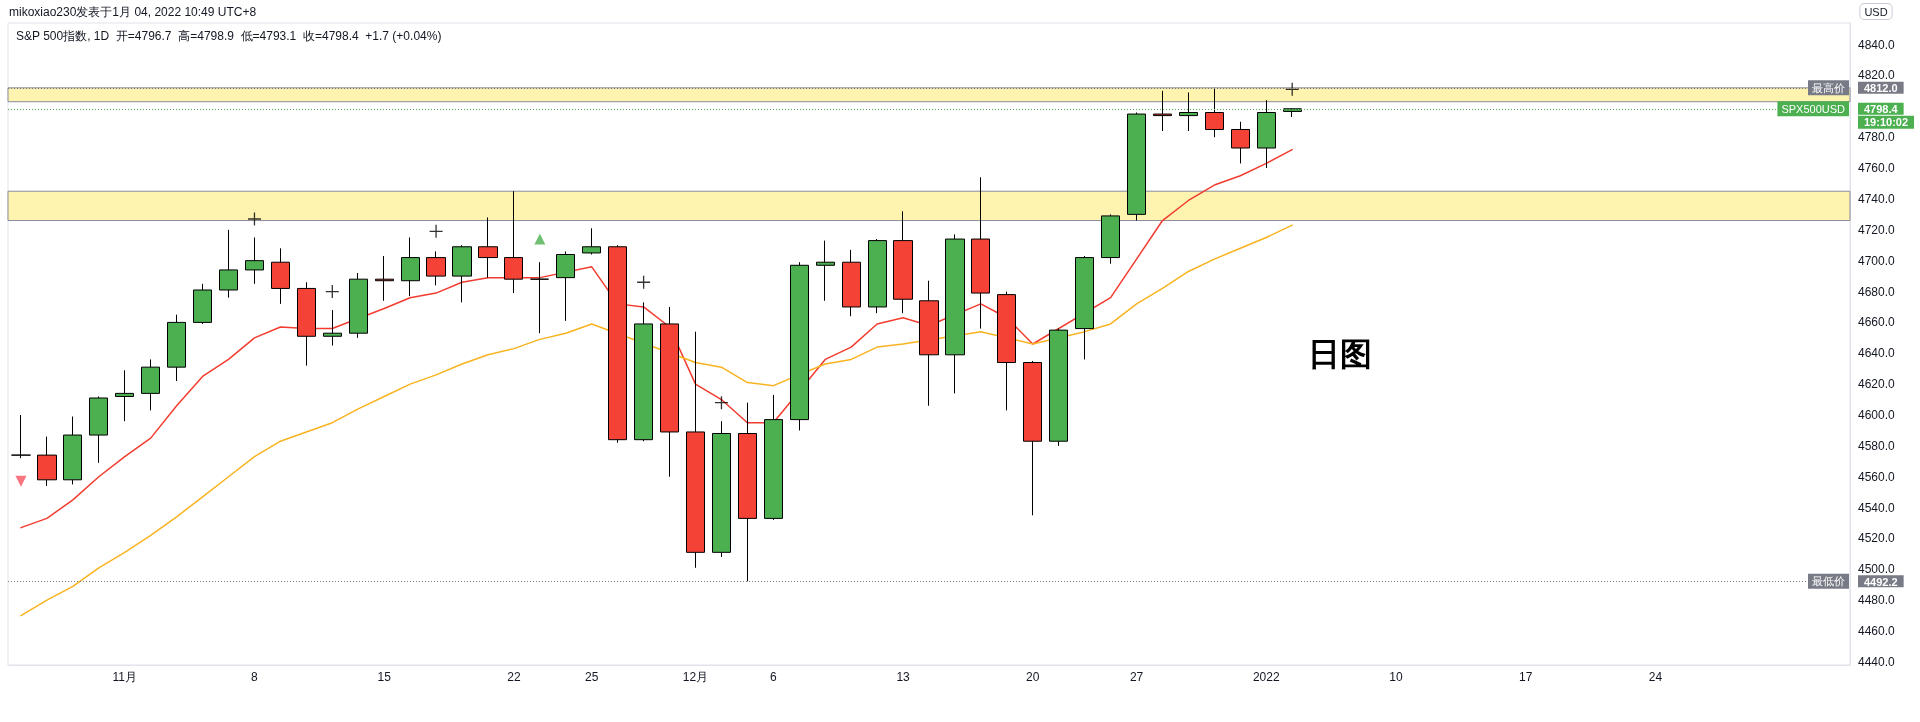  What do you see at coordinates (1877, 75) in the screenshot?
I see `y-tick-label: 4820.0` at bounding box center [1877, 75].